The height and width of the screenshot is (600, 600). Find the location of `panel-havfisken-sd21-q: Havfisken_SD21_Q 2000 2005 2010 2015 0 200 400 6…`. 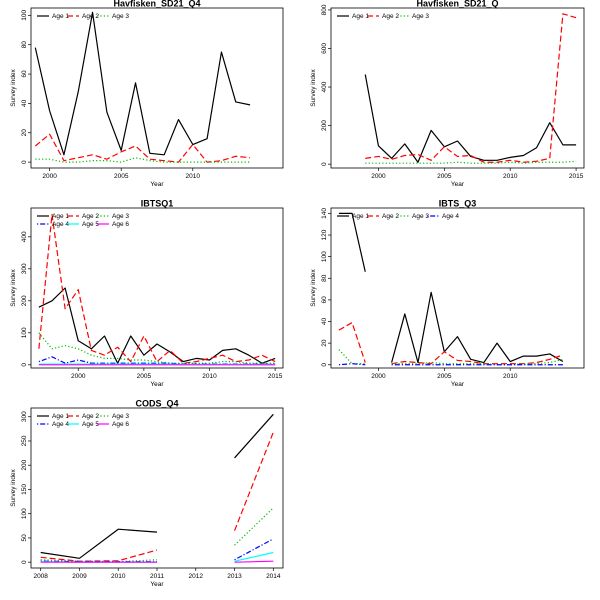

panel-havfisken-sd21-q: Havfisken_SD21_Q 2000 2005 2010 2015 0 200 400 6… is located at coordinates (447, 94).